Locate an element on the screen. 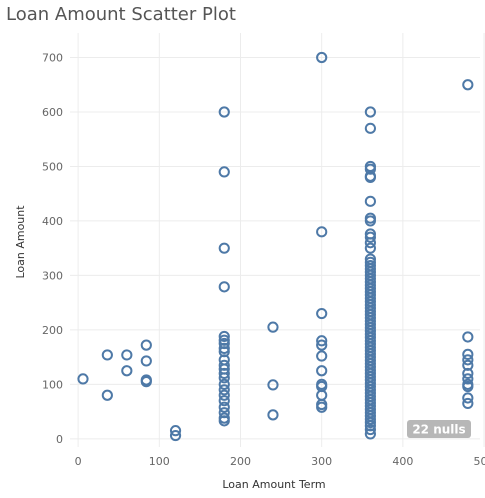 This screenshot has height=498, width=485. x-tick-label: 200 is located at coordinates (240, 461).